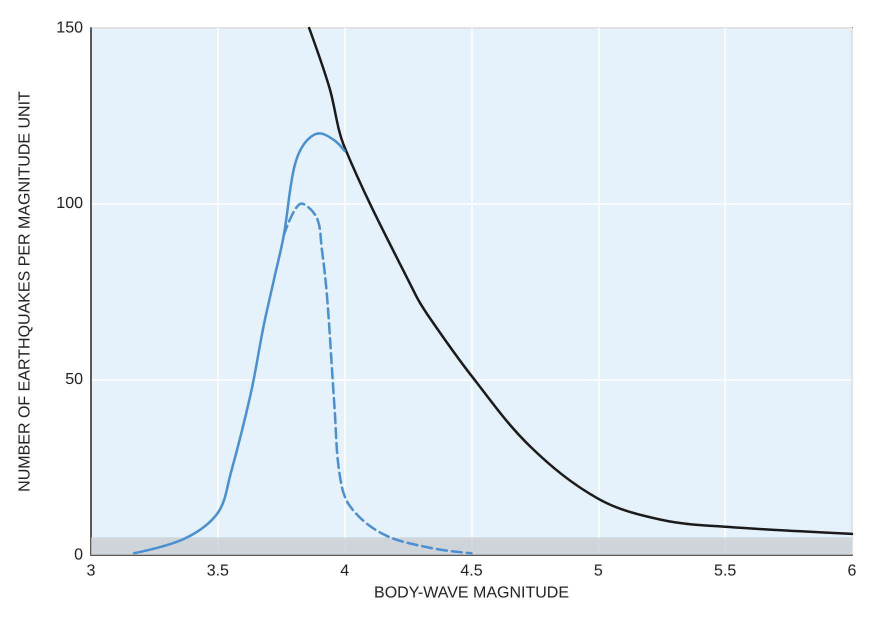  Describe the element at coordinates (91, 571) in the screenshot. I see `x-tick-label: 3` at that location.